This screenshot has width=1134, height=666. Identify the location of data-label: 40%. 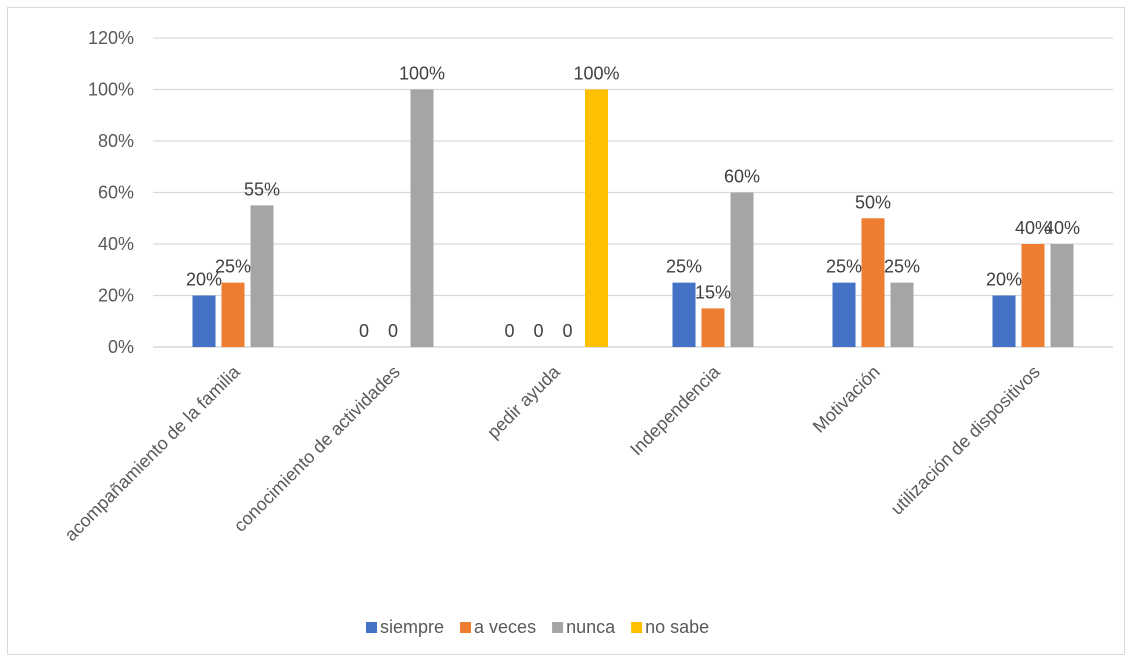
(1062, 228).